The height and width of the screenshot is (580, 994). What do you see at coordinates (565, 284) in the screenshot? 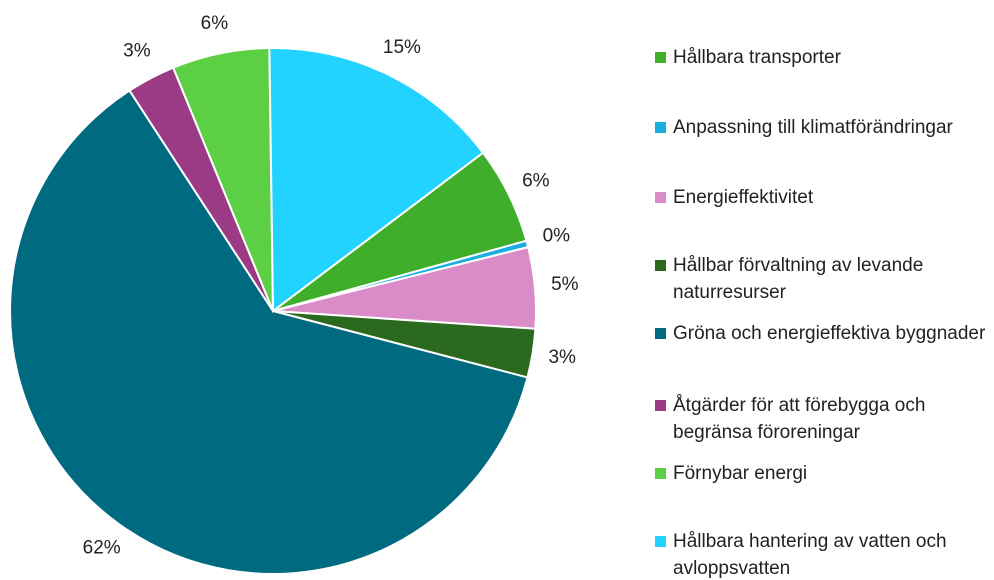
I see `data-label: 5%` at bounding box center [565, 284].